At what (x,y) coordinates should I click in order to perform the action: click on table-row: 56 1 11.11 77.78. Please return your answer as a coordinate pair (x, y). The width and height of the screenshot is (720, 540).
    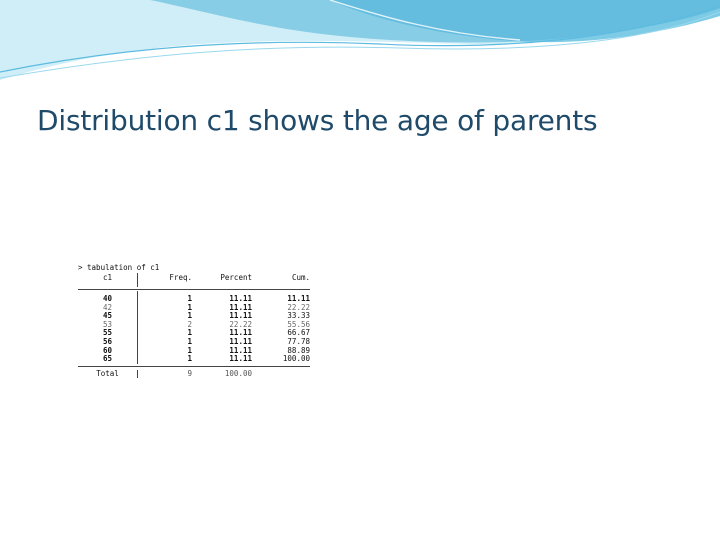
    Looking at the image, I should click on (194, 341).